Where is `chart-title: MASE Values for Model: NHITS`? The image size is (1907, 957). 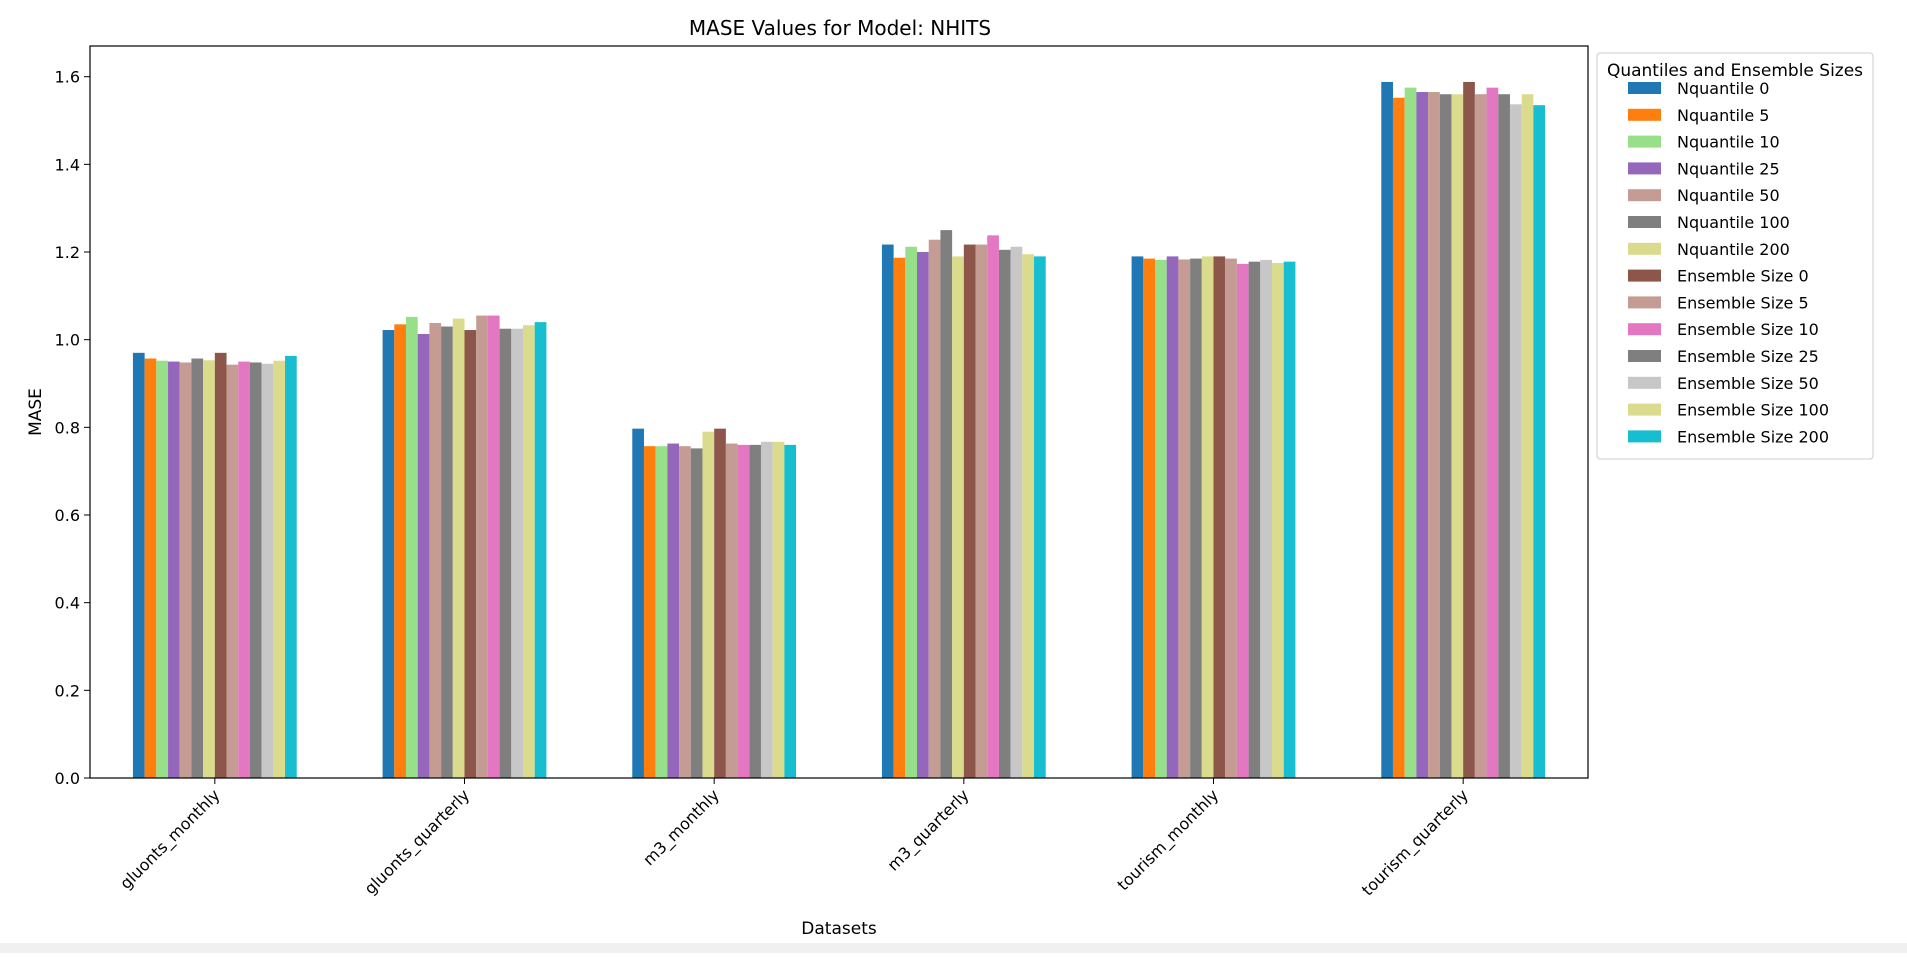
chart-title: MASE Values for Model: NHITS is located at coordinates (840, 28).